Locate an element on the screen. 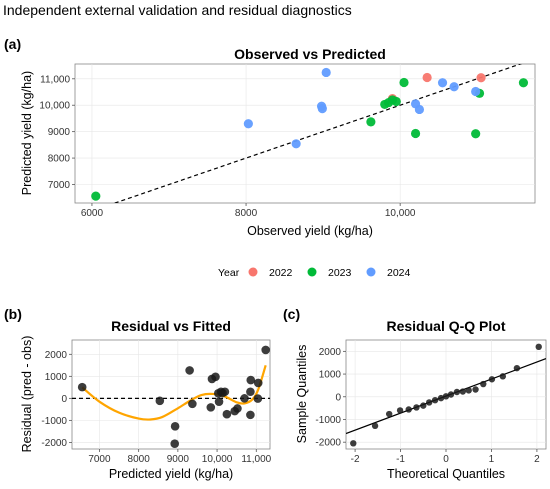  y-tick-label: 10,000 is located at coordinates (54, 106).